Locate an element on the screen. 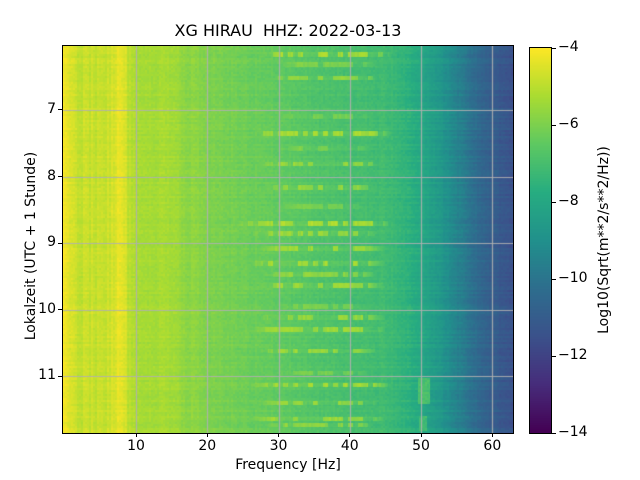 Image resolution: width=640 pixels, height=480 pixels. y-tick-label: 11 is located at coordinates (47, 375).